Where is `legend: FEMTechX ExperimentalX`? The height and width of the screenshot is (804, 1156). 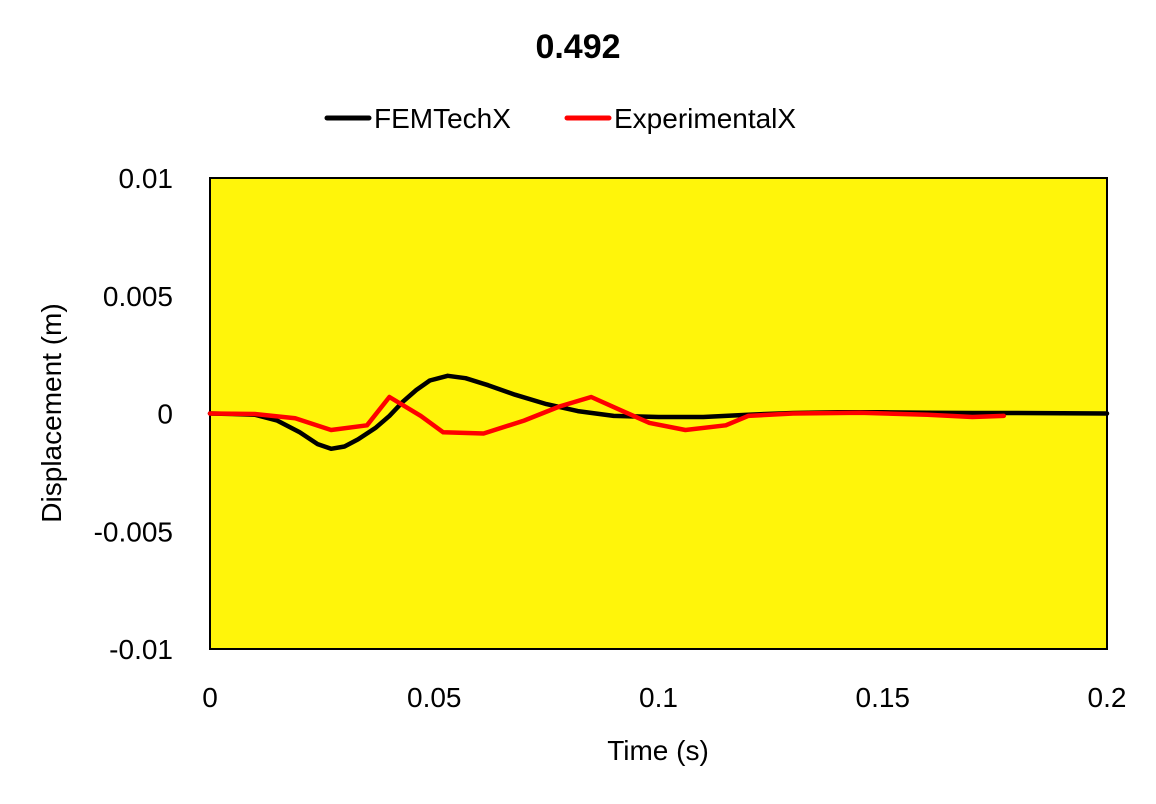 legend: FEMTechX ExperimentalX is located at coordinates (560, 118).